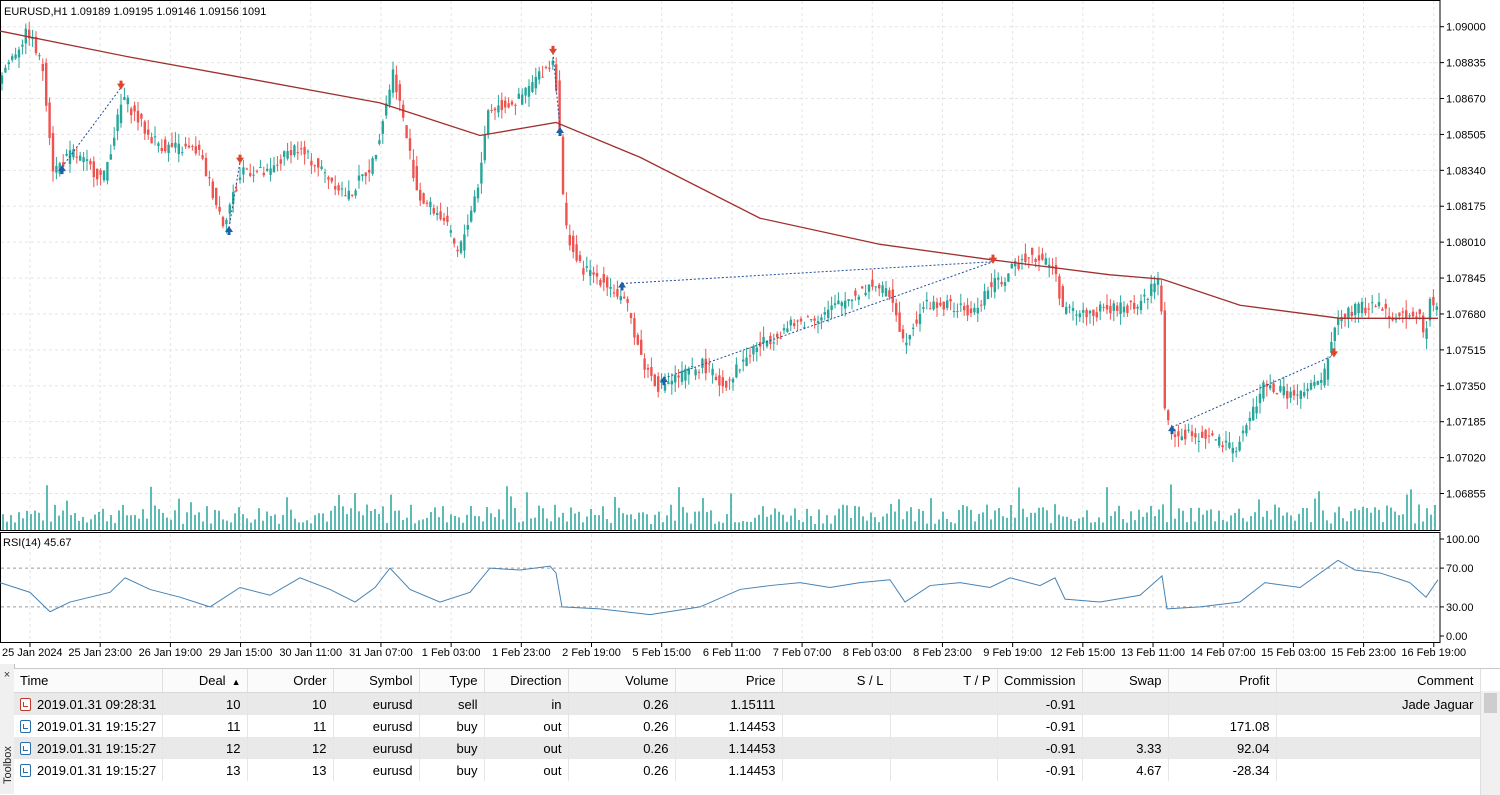 Image resolution: width=1500 pixels, height=795 pixels. What do you see at coordinates (376, 681) in the screenshot?
I see `column-header-symbol: Symbol` at bounding box center [376, 681].